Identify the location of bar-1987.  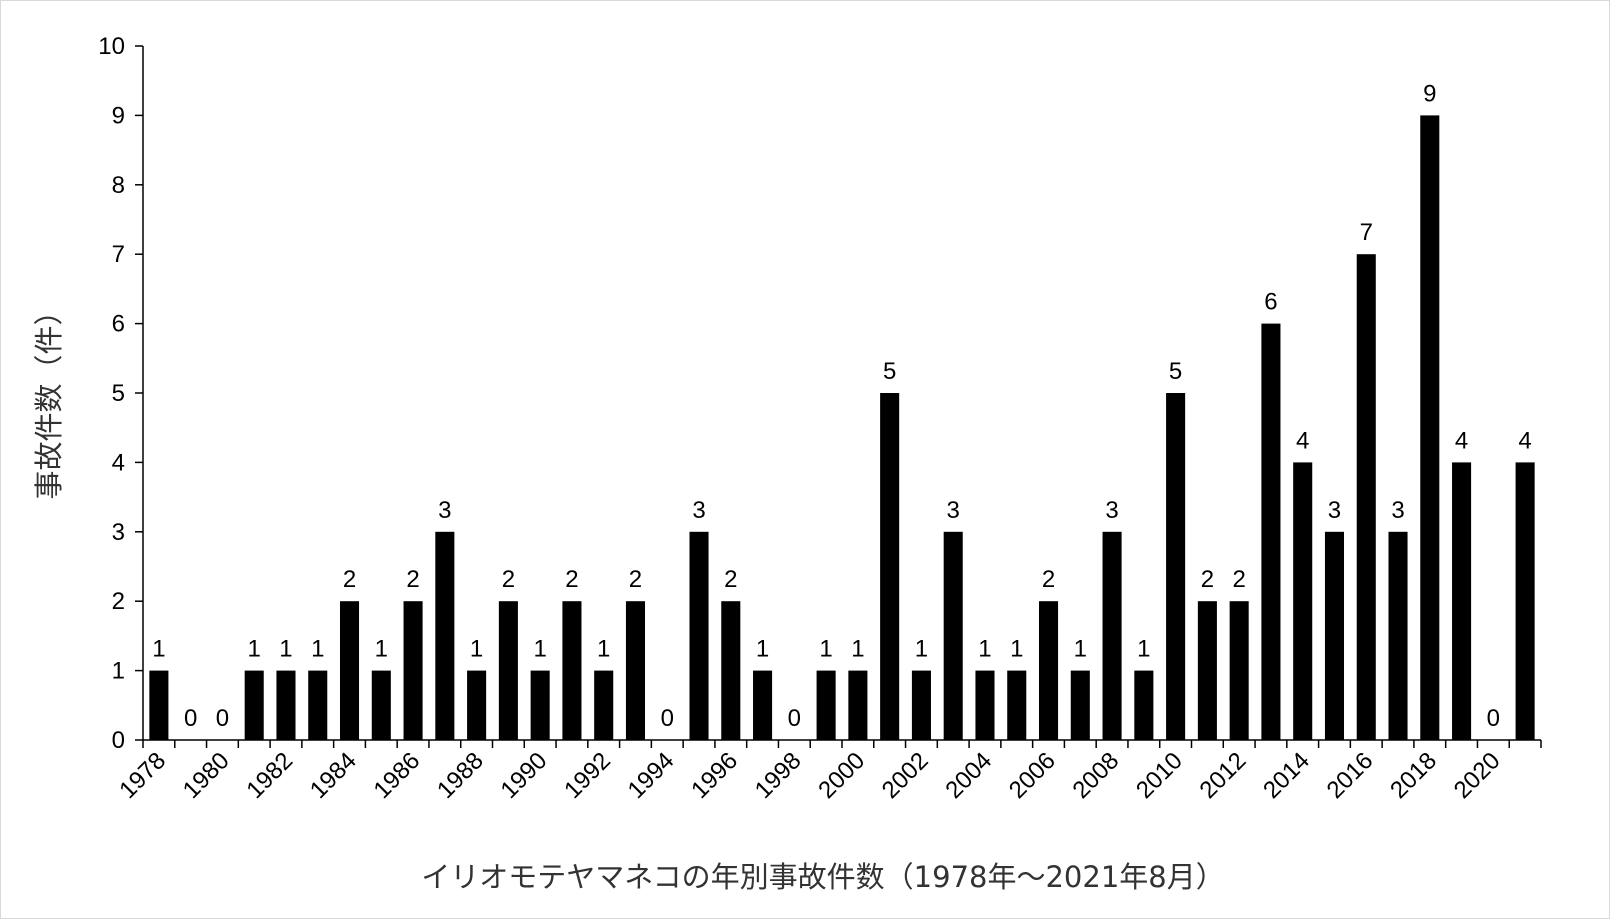
(445, 635).